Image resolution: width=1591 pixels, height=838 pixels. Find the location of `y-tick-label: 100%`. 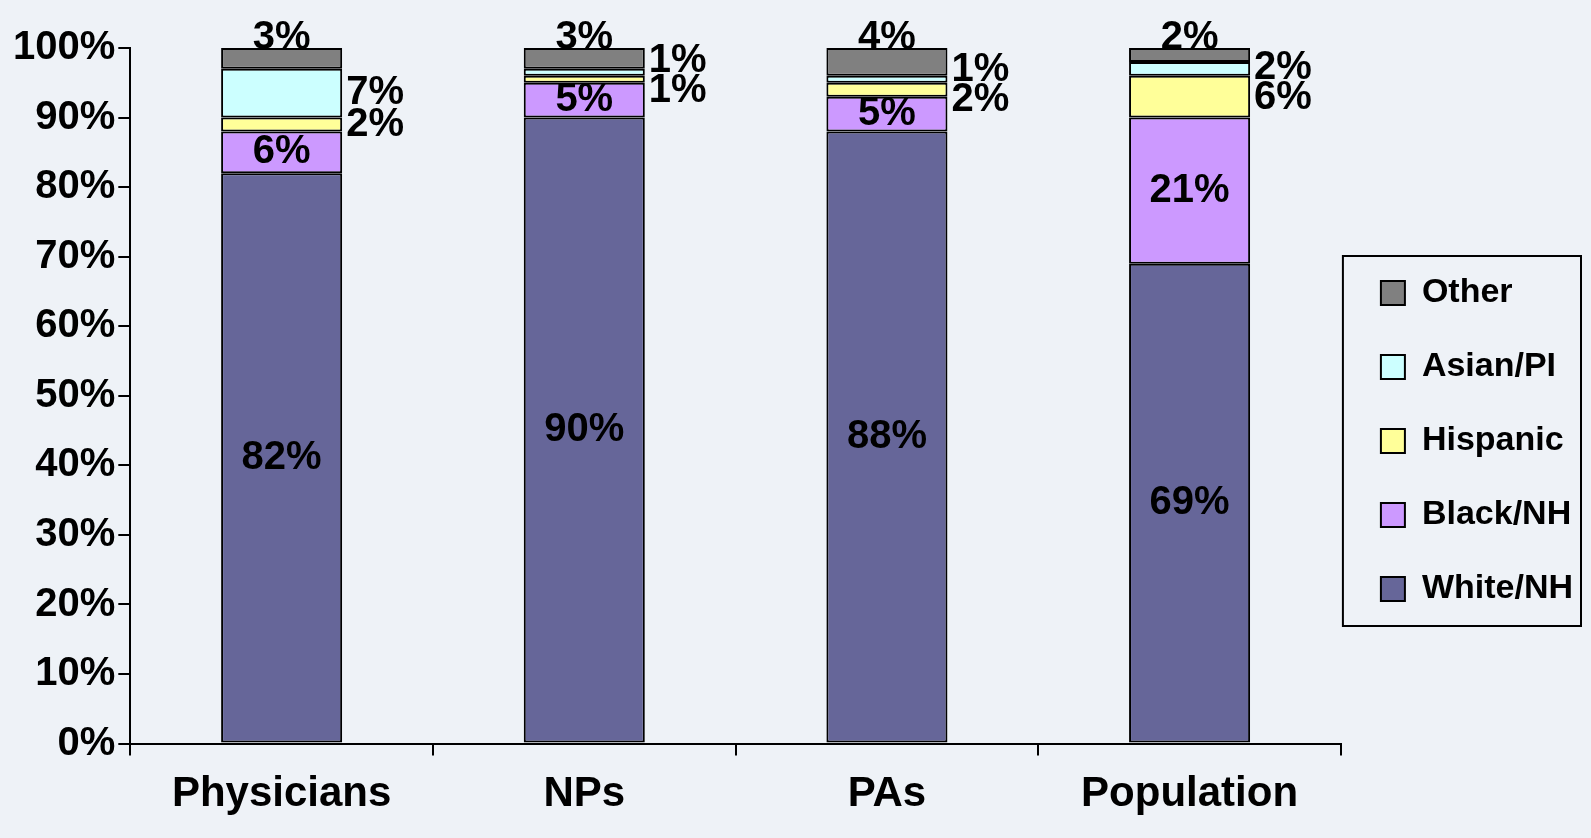

y-tick-label: 100% is located at coordinates (64, 45).